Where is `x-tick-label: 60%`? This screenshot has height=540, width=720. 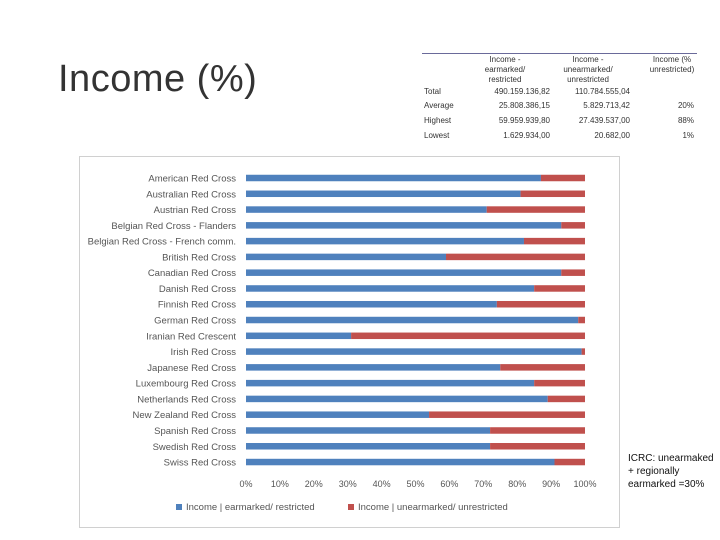 x-tick-label: 60% is located at coordinates (449, 484).